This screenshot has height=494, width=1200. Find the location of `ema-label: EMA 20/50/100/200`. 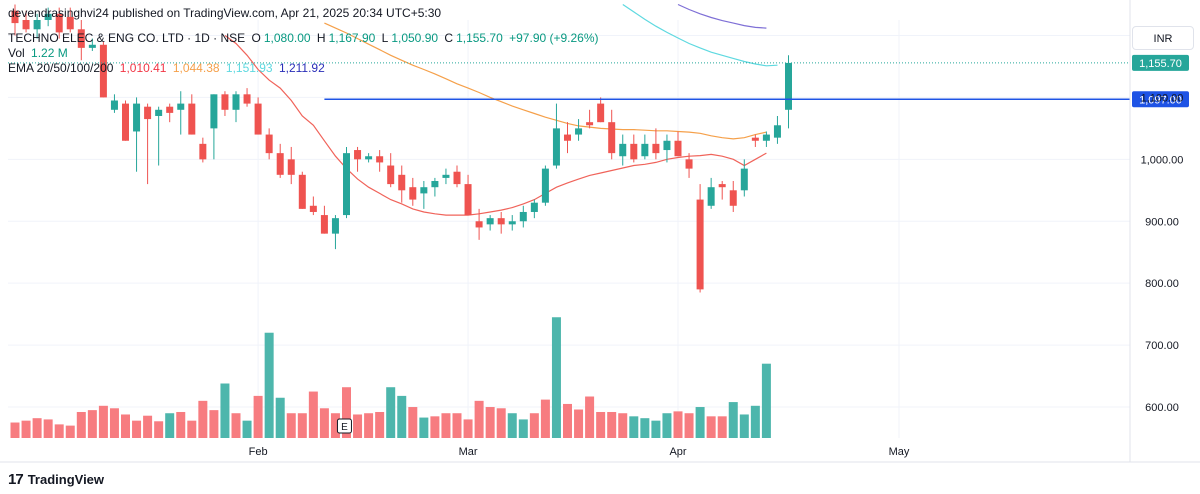

ema-label: EMA 20/50/100/200 is located at coordinates (61, 68).